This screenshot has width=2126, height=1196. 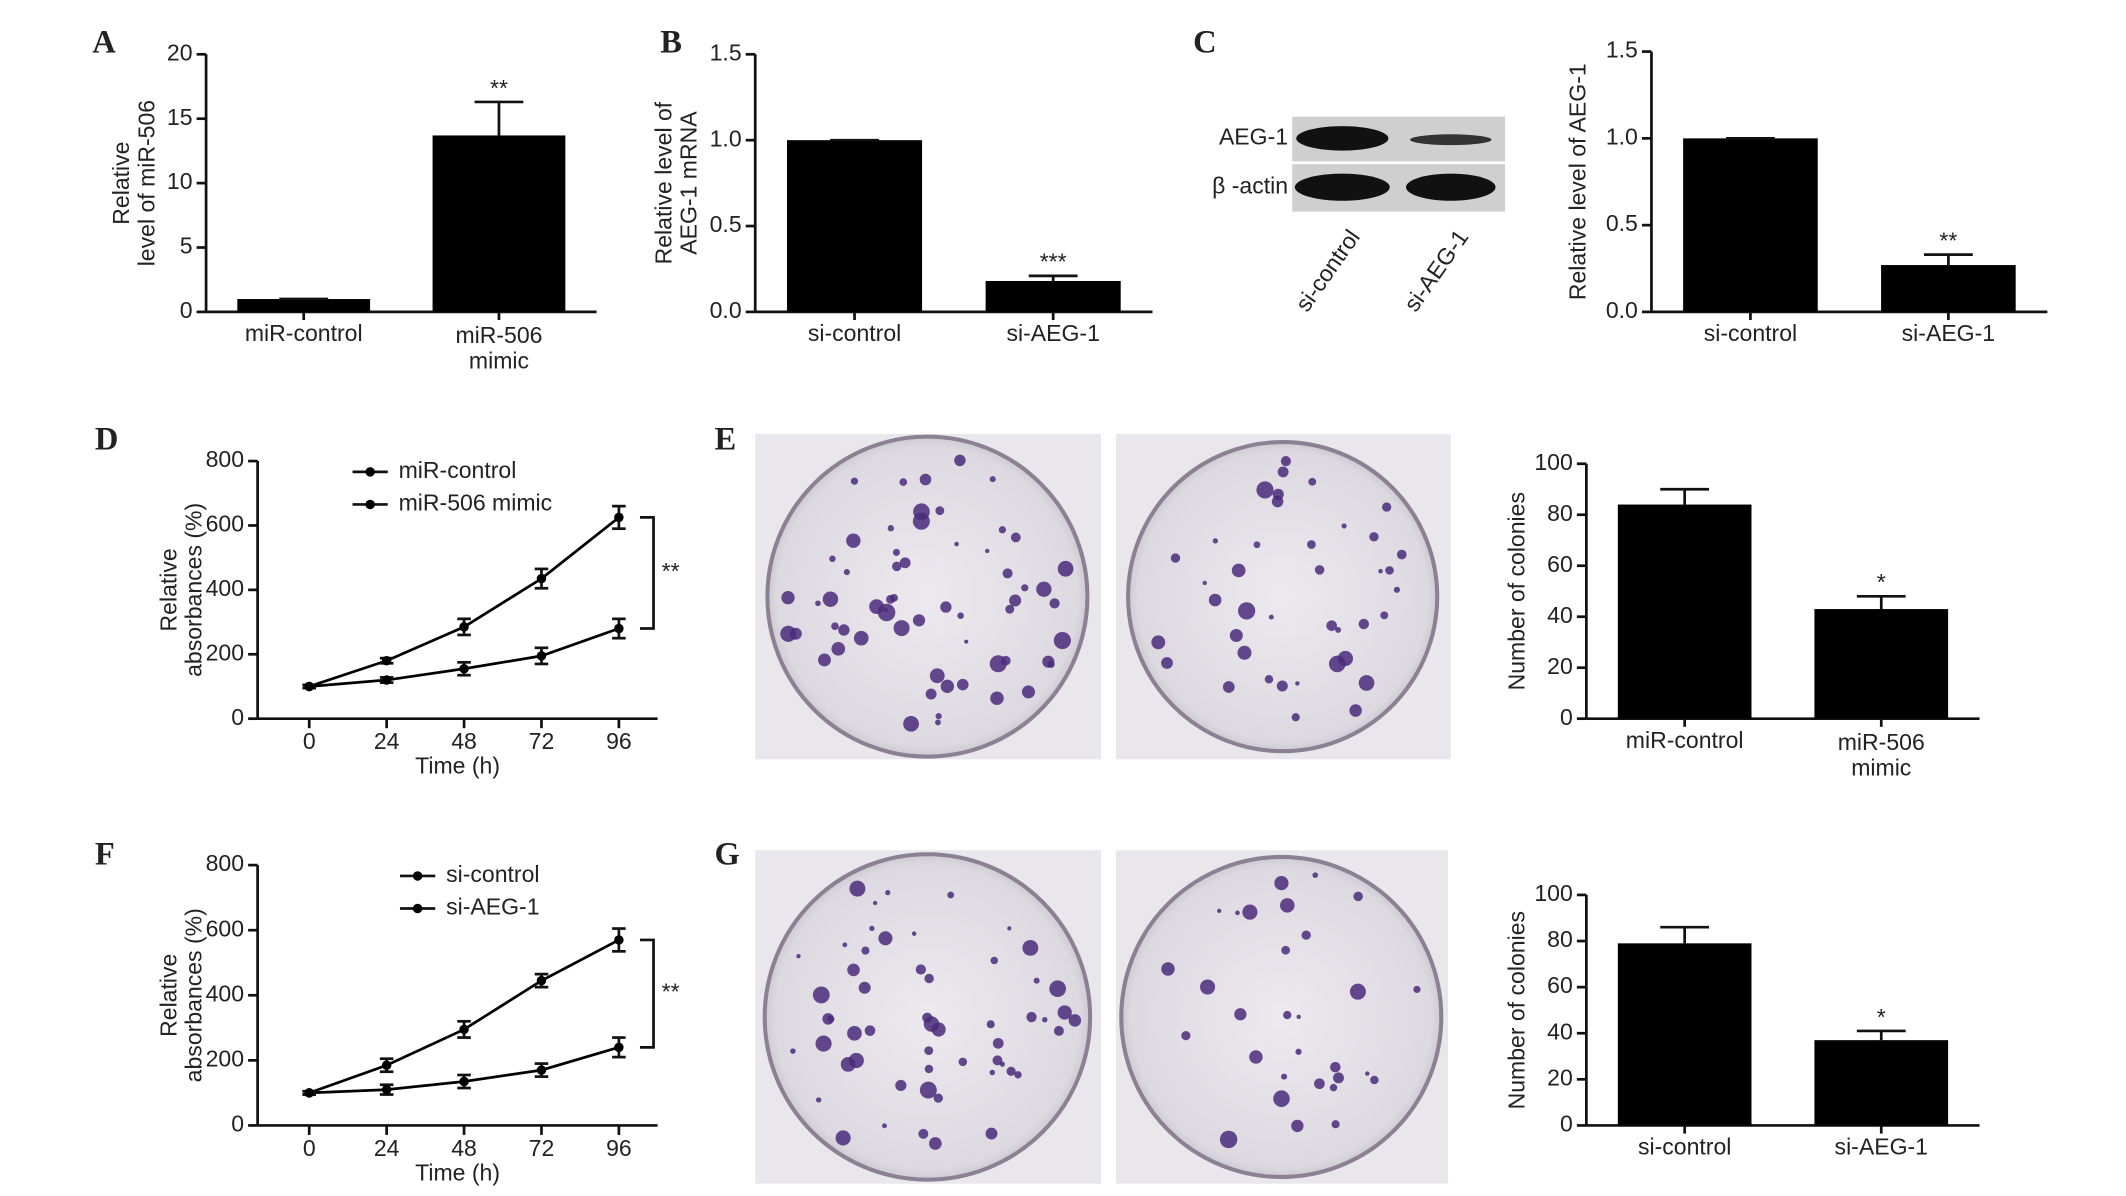 I want to click on y-tick-label: 1.5, so click(x=726, y=52).